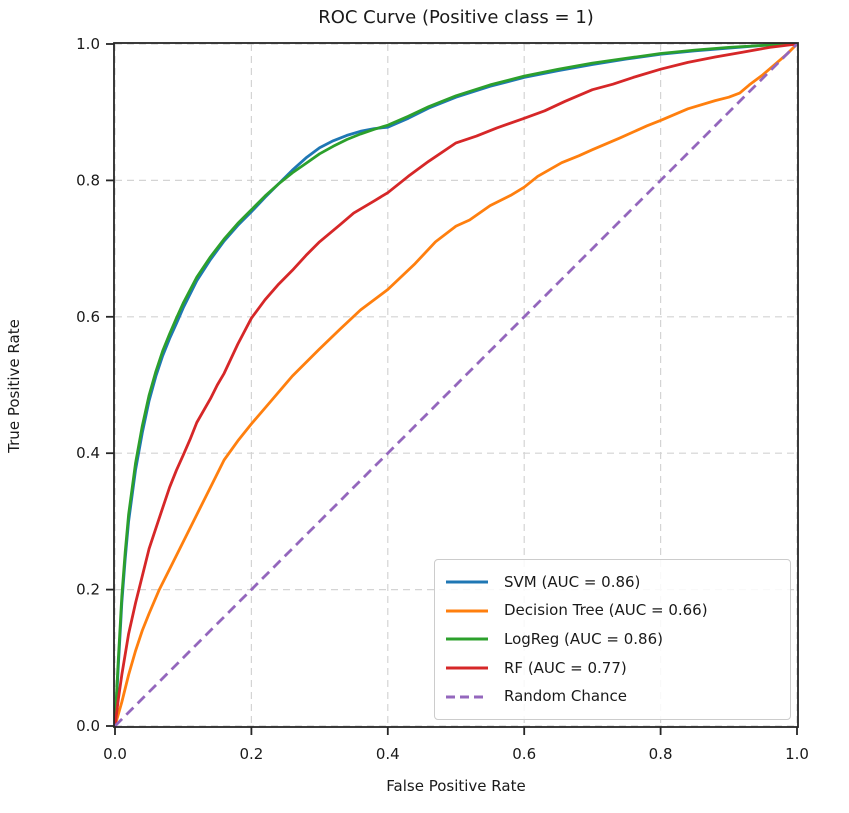 The width and height of the screenshot is (849, 813). What do you see at coordinates (456, 786) in the screenshot?
I see `x-axis-label: False Positive Rate` at bounding box center [456, 786].